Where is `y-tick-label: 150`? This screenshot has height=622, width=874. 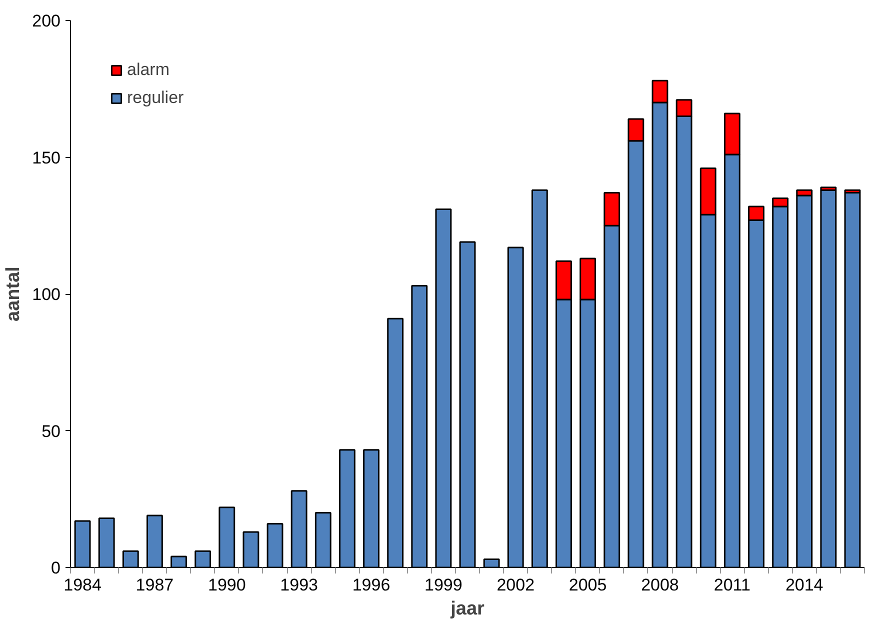
y-tick-label: 150 is located at coordinates (46, 158).